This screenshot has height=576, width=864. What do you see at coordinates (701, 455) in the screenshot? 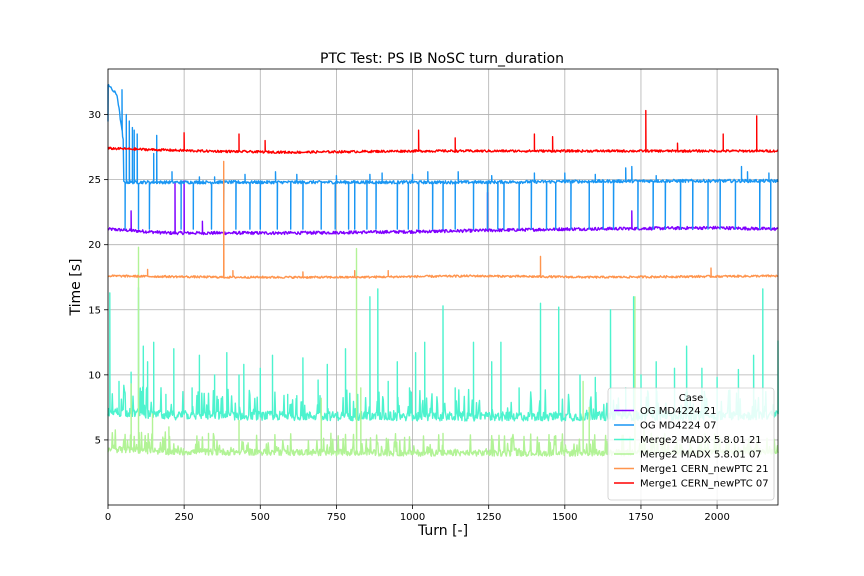
I see `legend-entry: Merge2 MADX 5.8.01 07` at bounding box center [701, 455].